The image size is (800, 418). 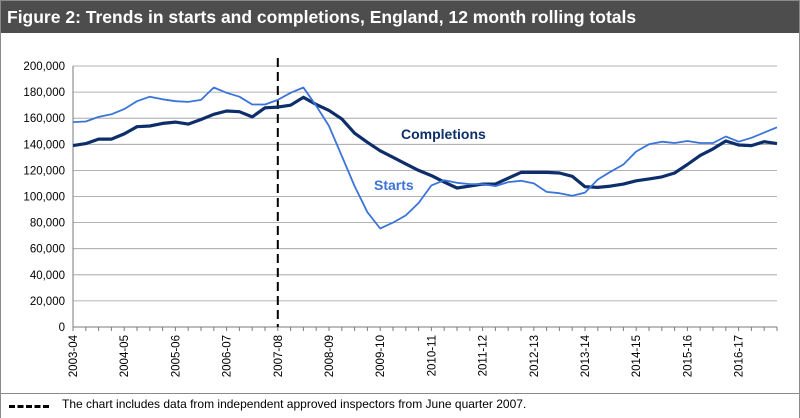 I want to click on dashed-line-legend-icon, so click(x=29, y=406).